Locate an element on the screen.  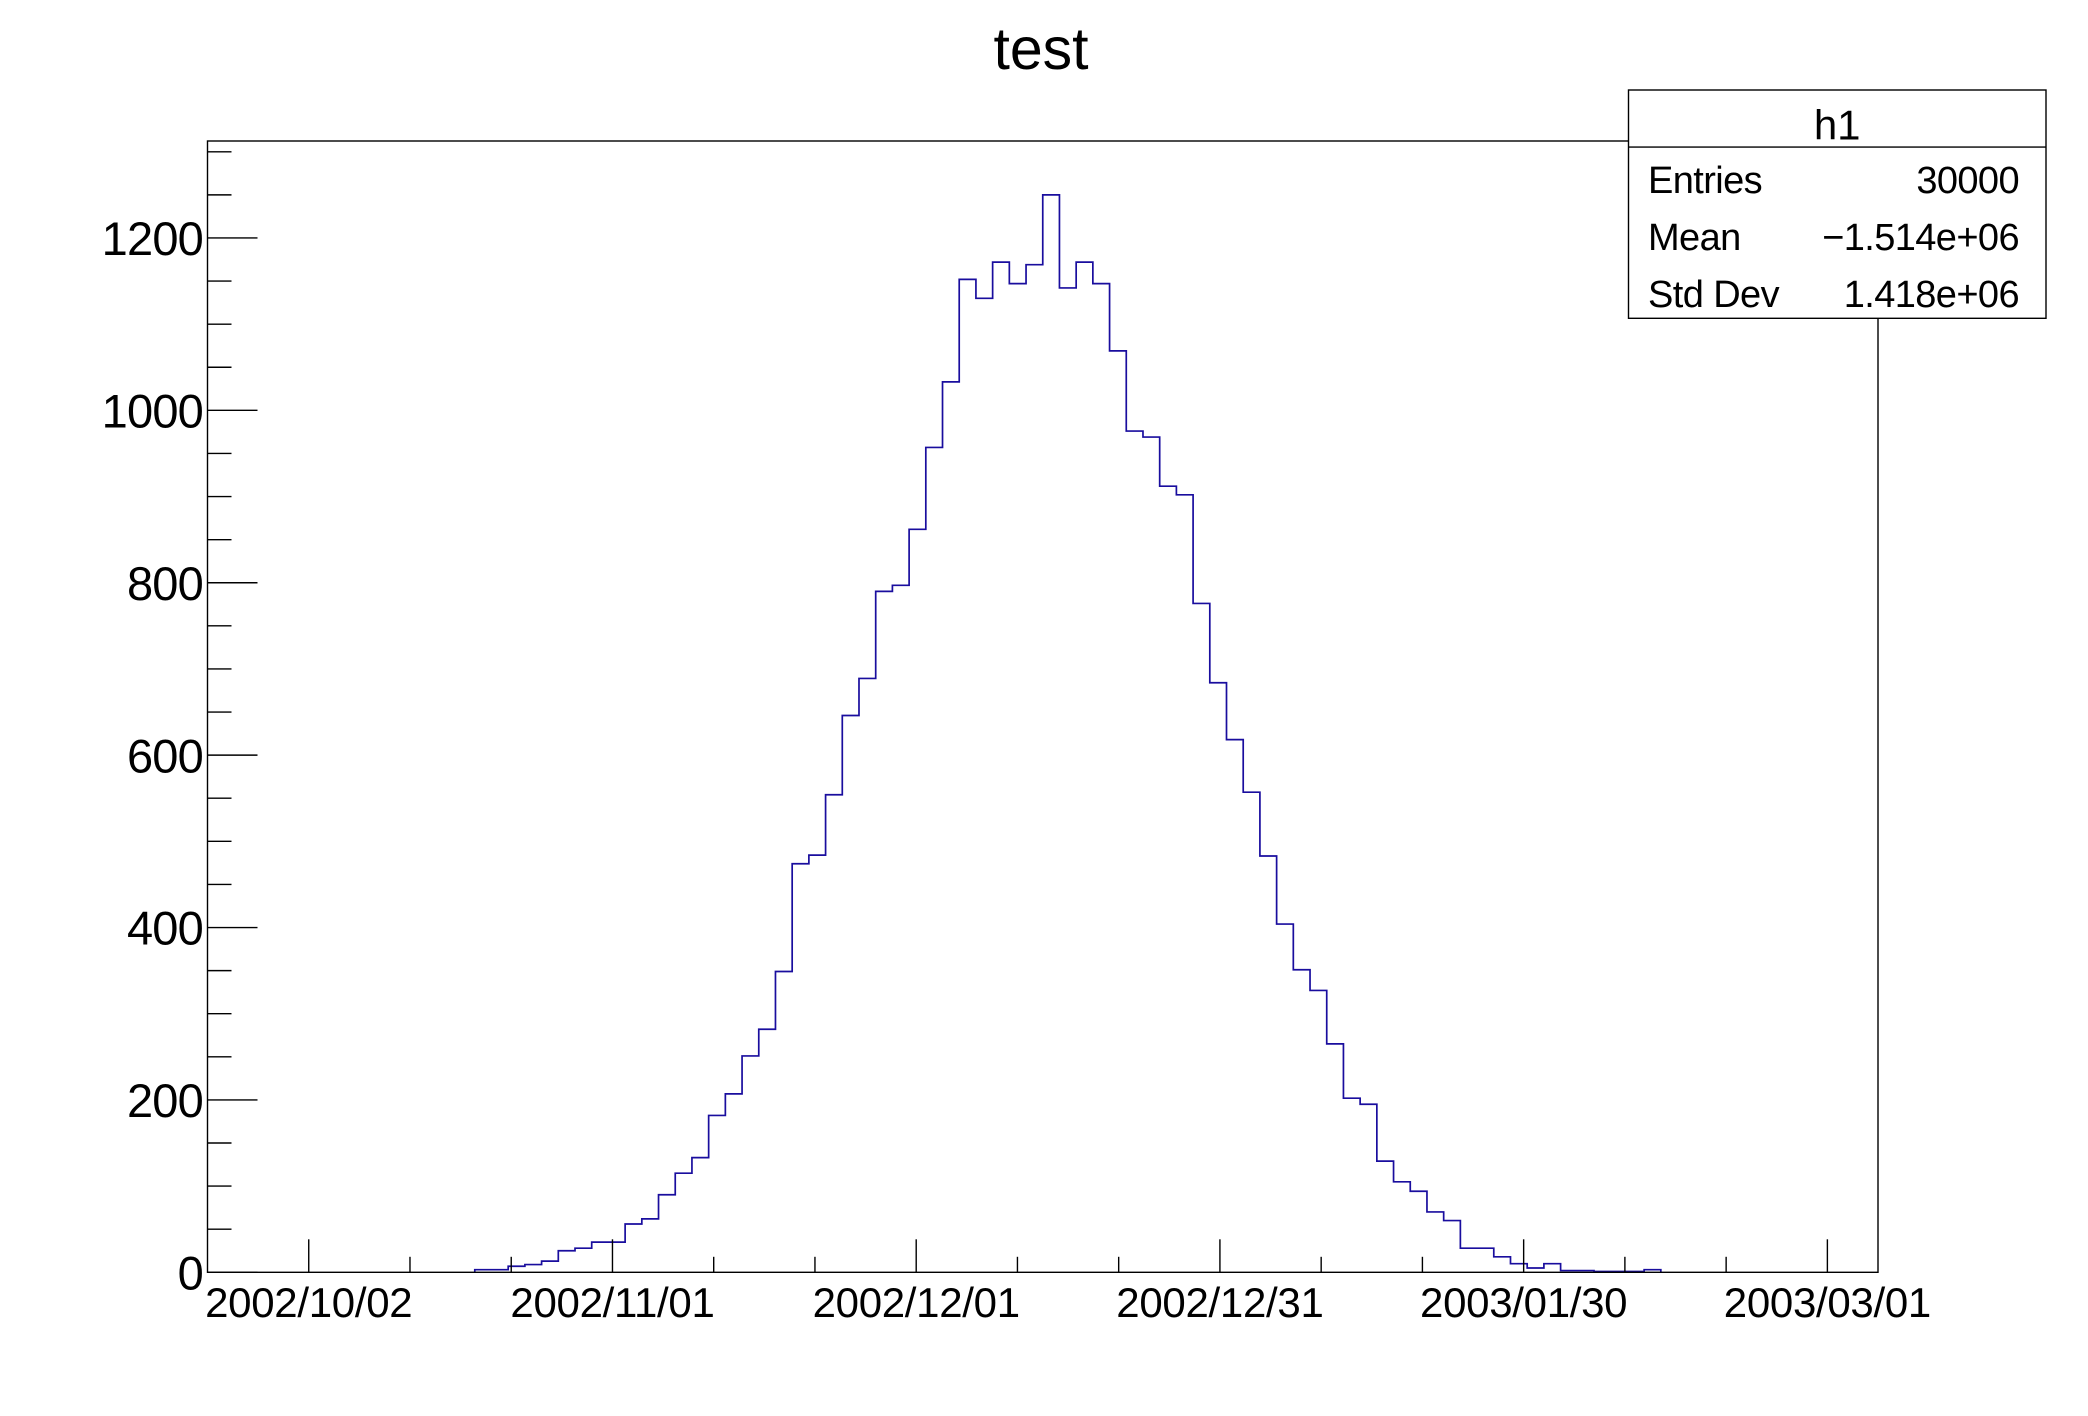
svg-text: −1.514e+06 is located at coordinates (1920, 238).